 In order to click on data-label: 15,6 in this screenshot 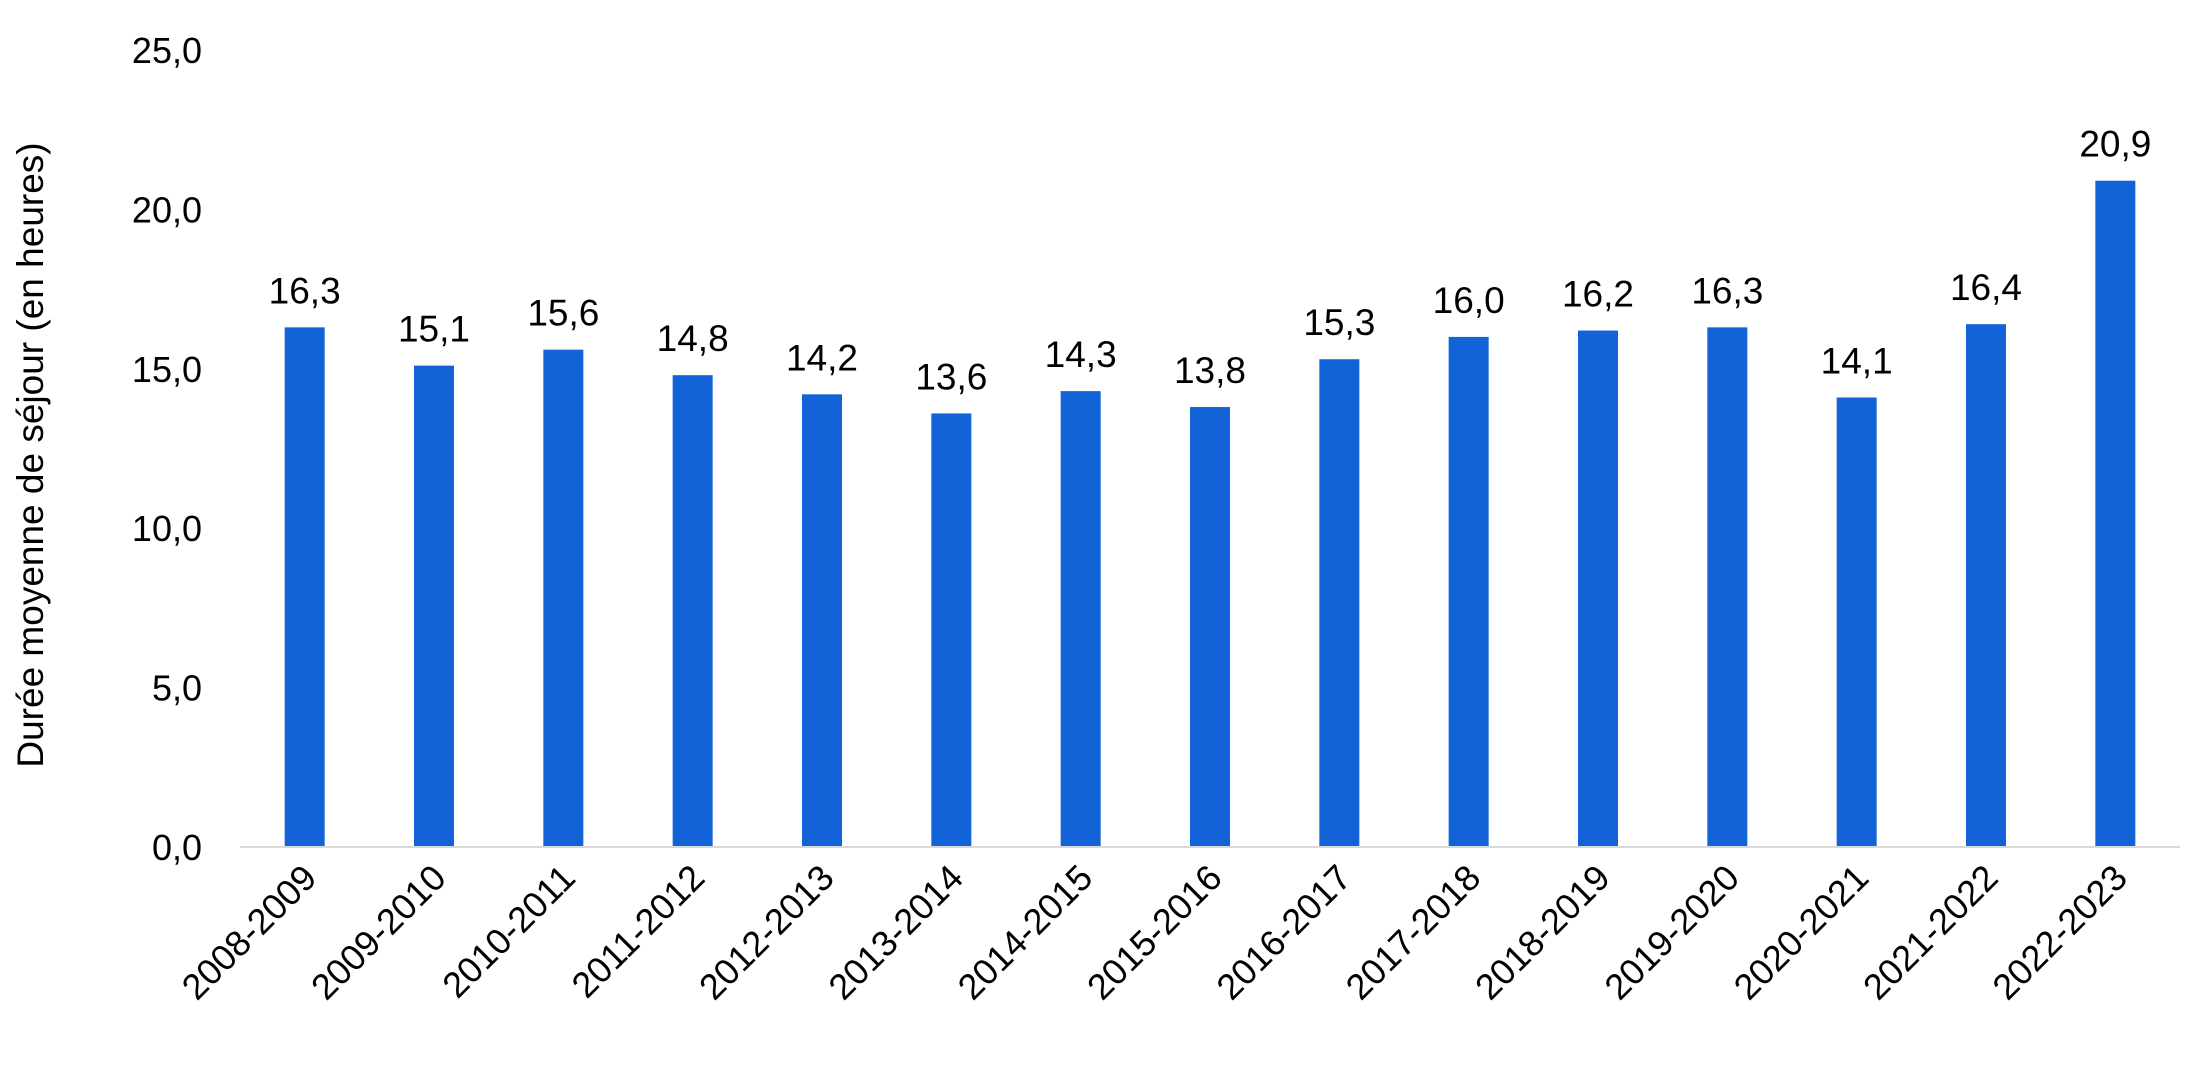, I will do `click(563, 313)`.